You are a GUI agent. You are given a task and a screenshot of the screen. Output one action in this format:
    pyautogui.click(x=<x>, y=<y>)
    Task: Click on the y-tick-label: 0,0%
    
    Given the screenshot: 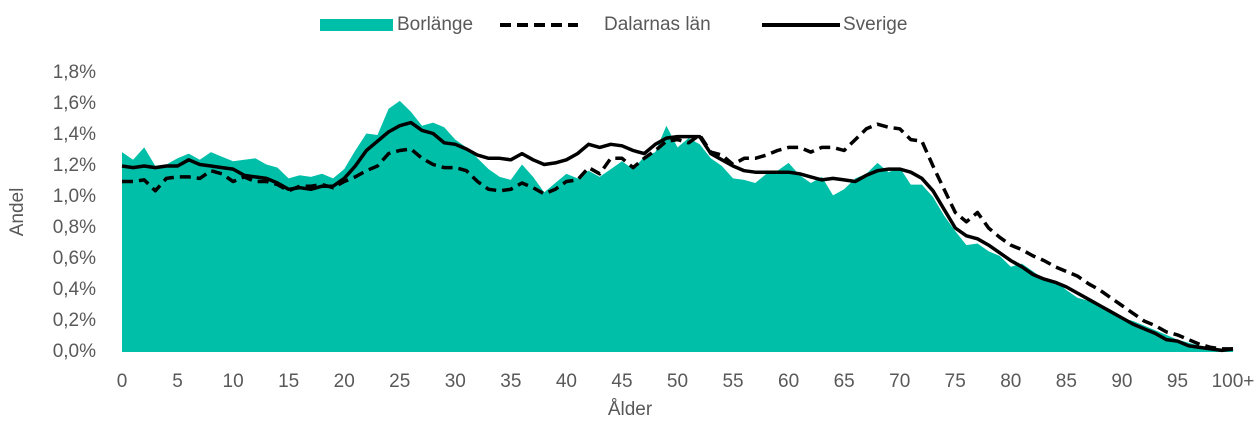 What is the action you would take?
    pyautogui.click(x=74, y=351)
    